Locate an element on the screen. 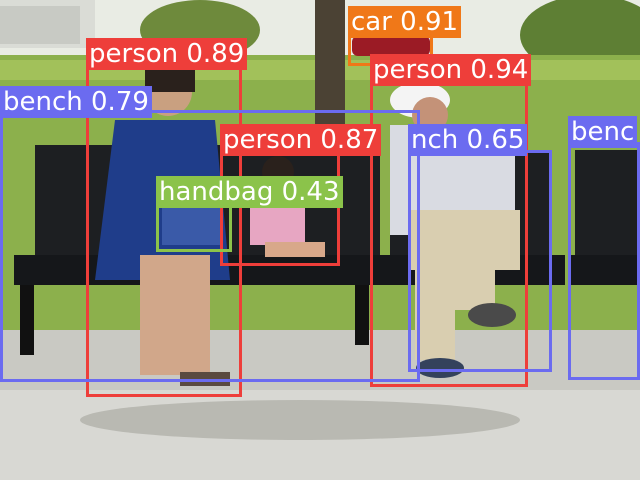  detection-label-handbag: handbag 0.43 is located at coordinates (249, 192).